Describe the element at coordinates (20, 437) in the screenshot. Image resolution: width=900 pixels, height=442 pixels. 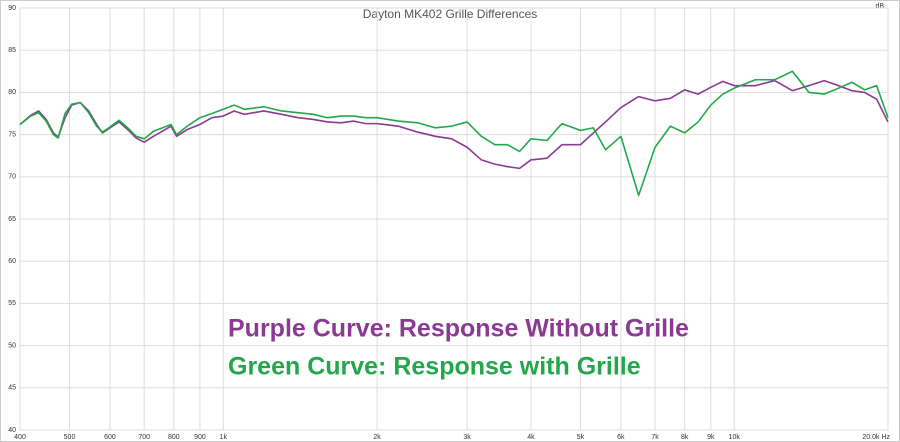
I see `x-tick-label: 400` at that location.